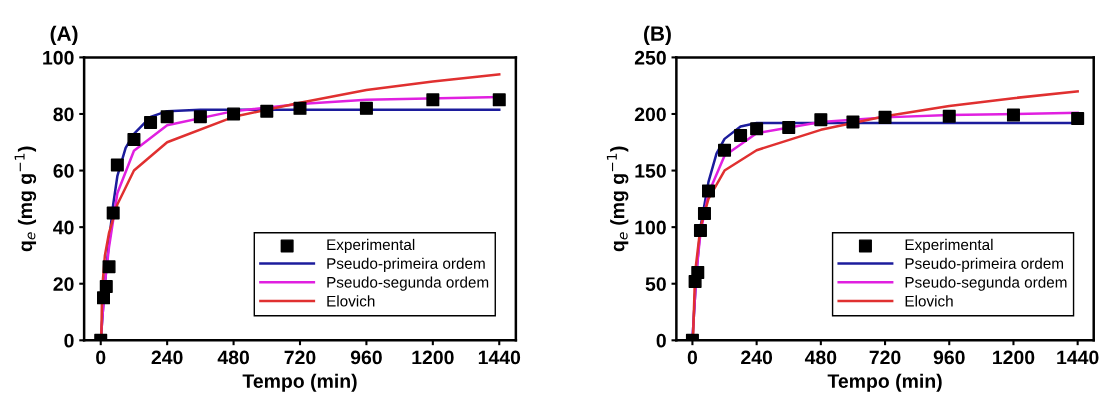 Image resolution: width=1107 pixels, height=410 pixels. Describe the element at coordinates (650, 57) in the screenshot. I see `y-tick-label: 250` at that location.